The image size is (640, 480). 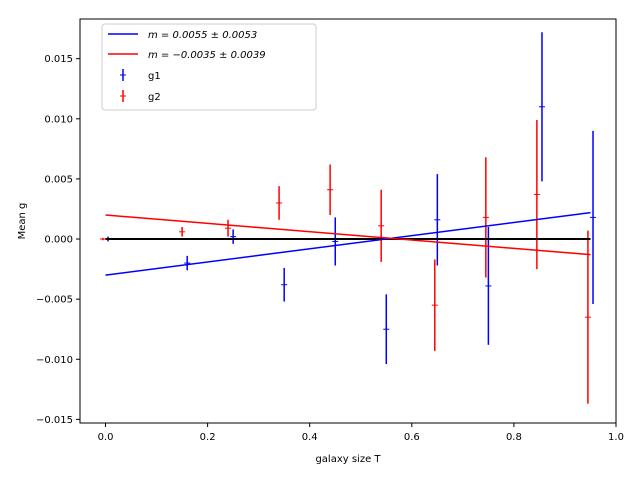 I want to click on g2-fit-line, so click(x=348, y=235).